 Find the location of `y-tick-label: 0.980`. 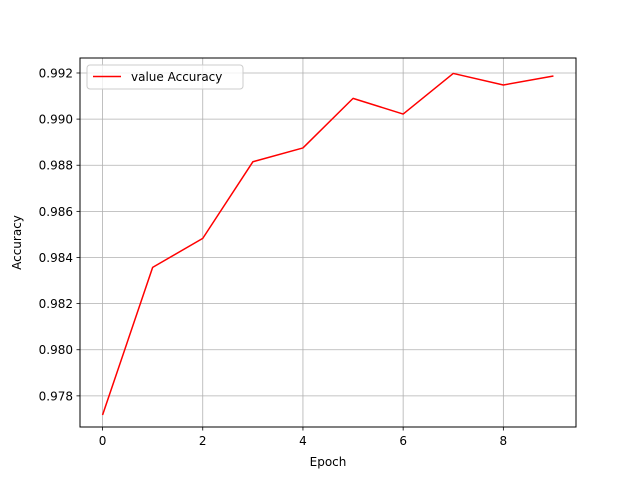

y-tick-label: 0.980 is located at coordinates (56, 350).